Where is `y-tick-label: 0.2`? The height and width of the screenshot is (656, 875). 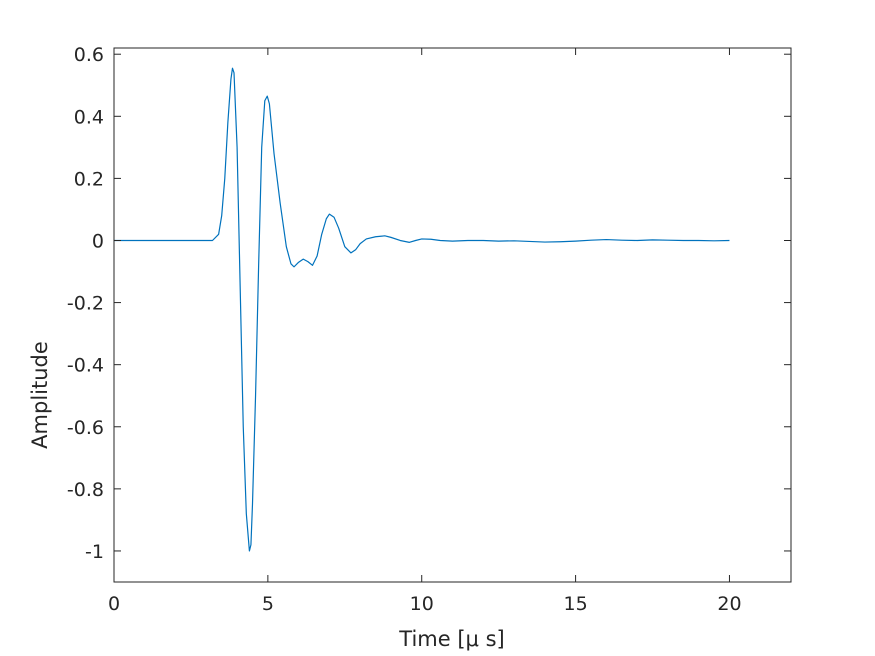 y-tick-label: 0.2 is located at coordinates (89, 179).